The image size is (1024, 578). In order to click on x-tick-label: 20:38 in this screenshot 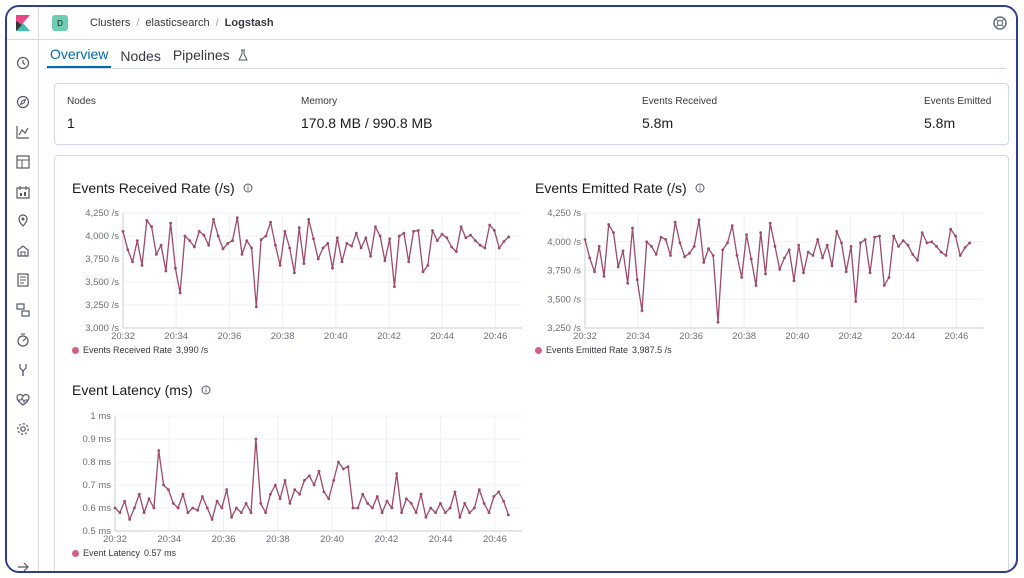, I will do `click(278, 539)`.